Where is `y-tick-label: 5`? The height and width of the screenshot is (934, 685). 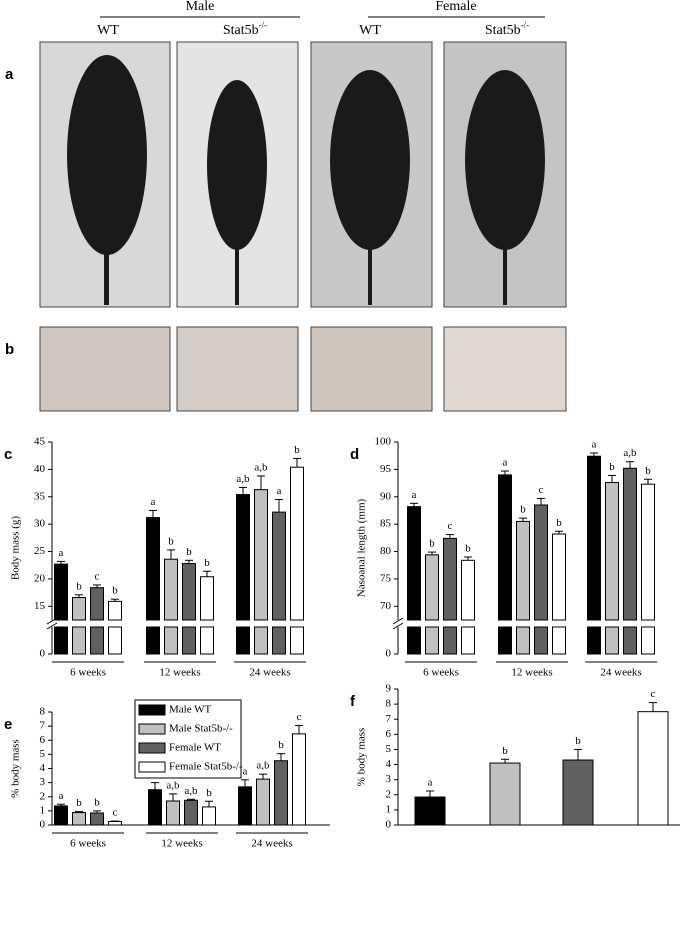
y-tick-label: 5 is located at coordinates (43, 754).